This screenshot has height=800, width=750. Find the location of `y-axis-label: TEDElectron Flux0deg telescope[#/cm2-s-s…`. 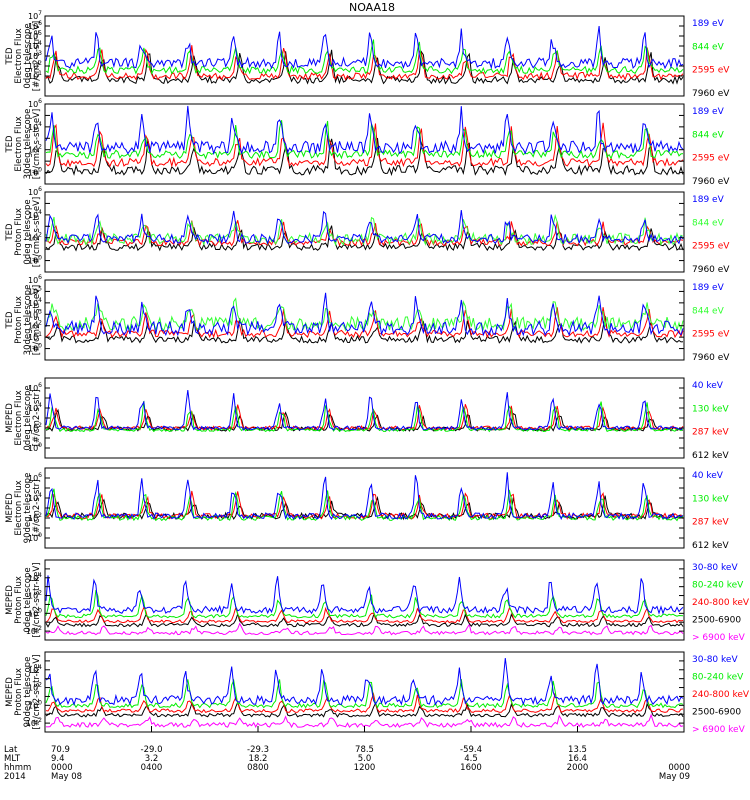

y-axis-label: TEDElectron Flux0deg telescope[#/cm2-s-s… is located at coordinates (23, 56).